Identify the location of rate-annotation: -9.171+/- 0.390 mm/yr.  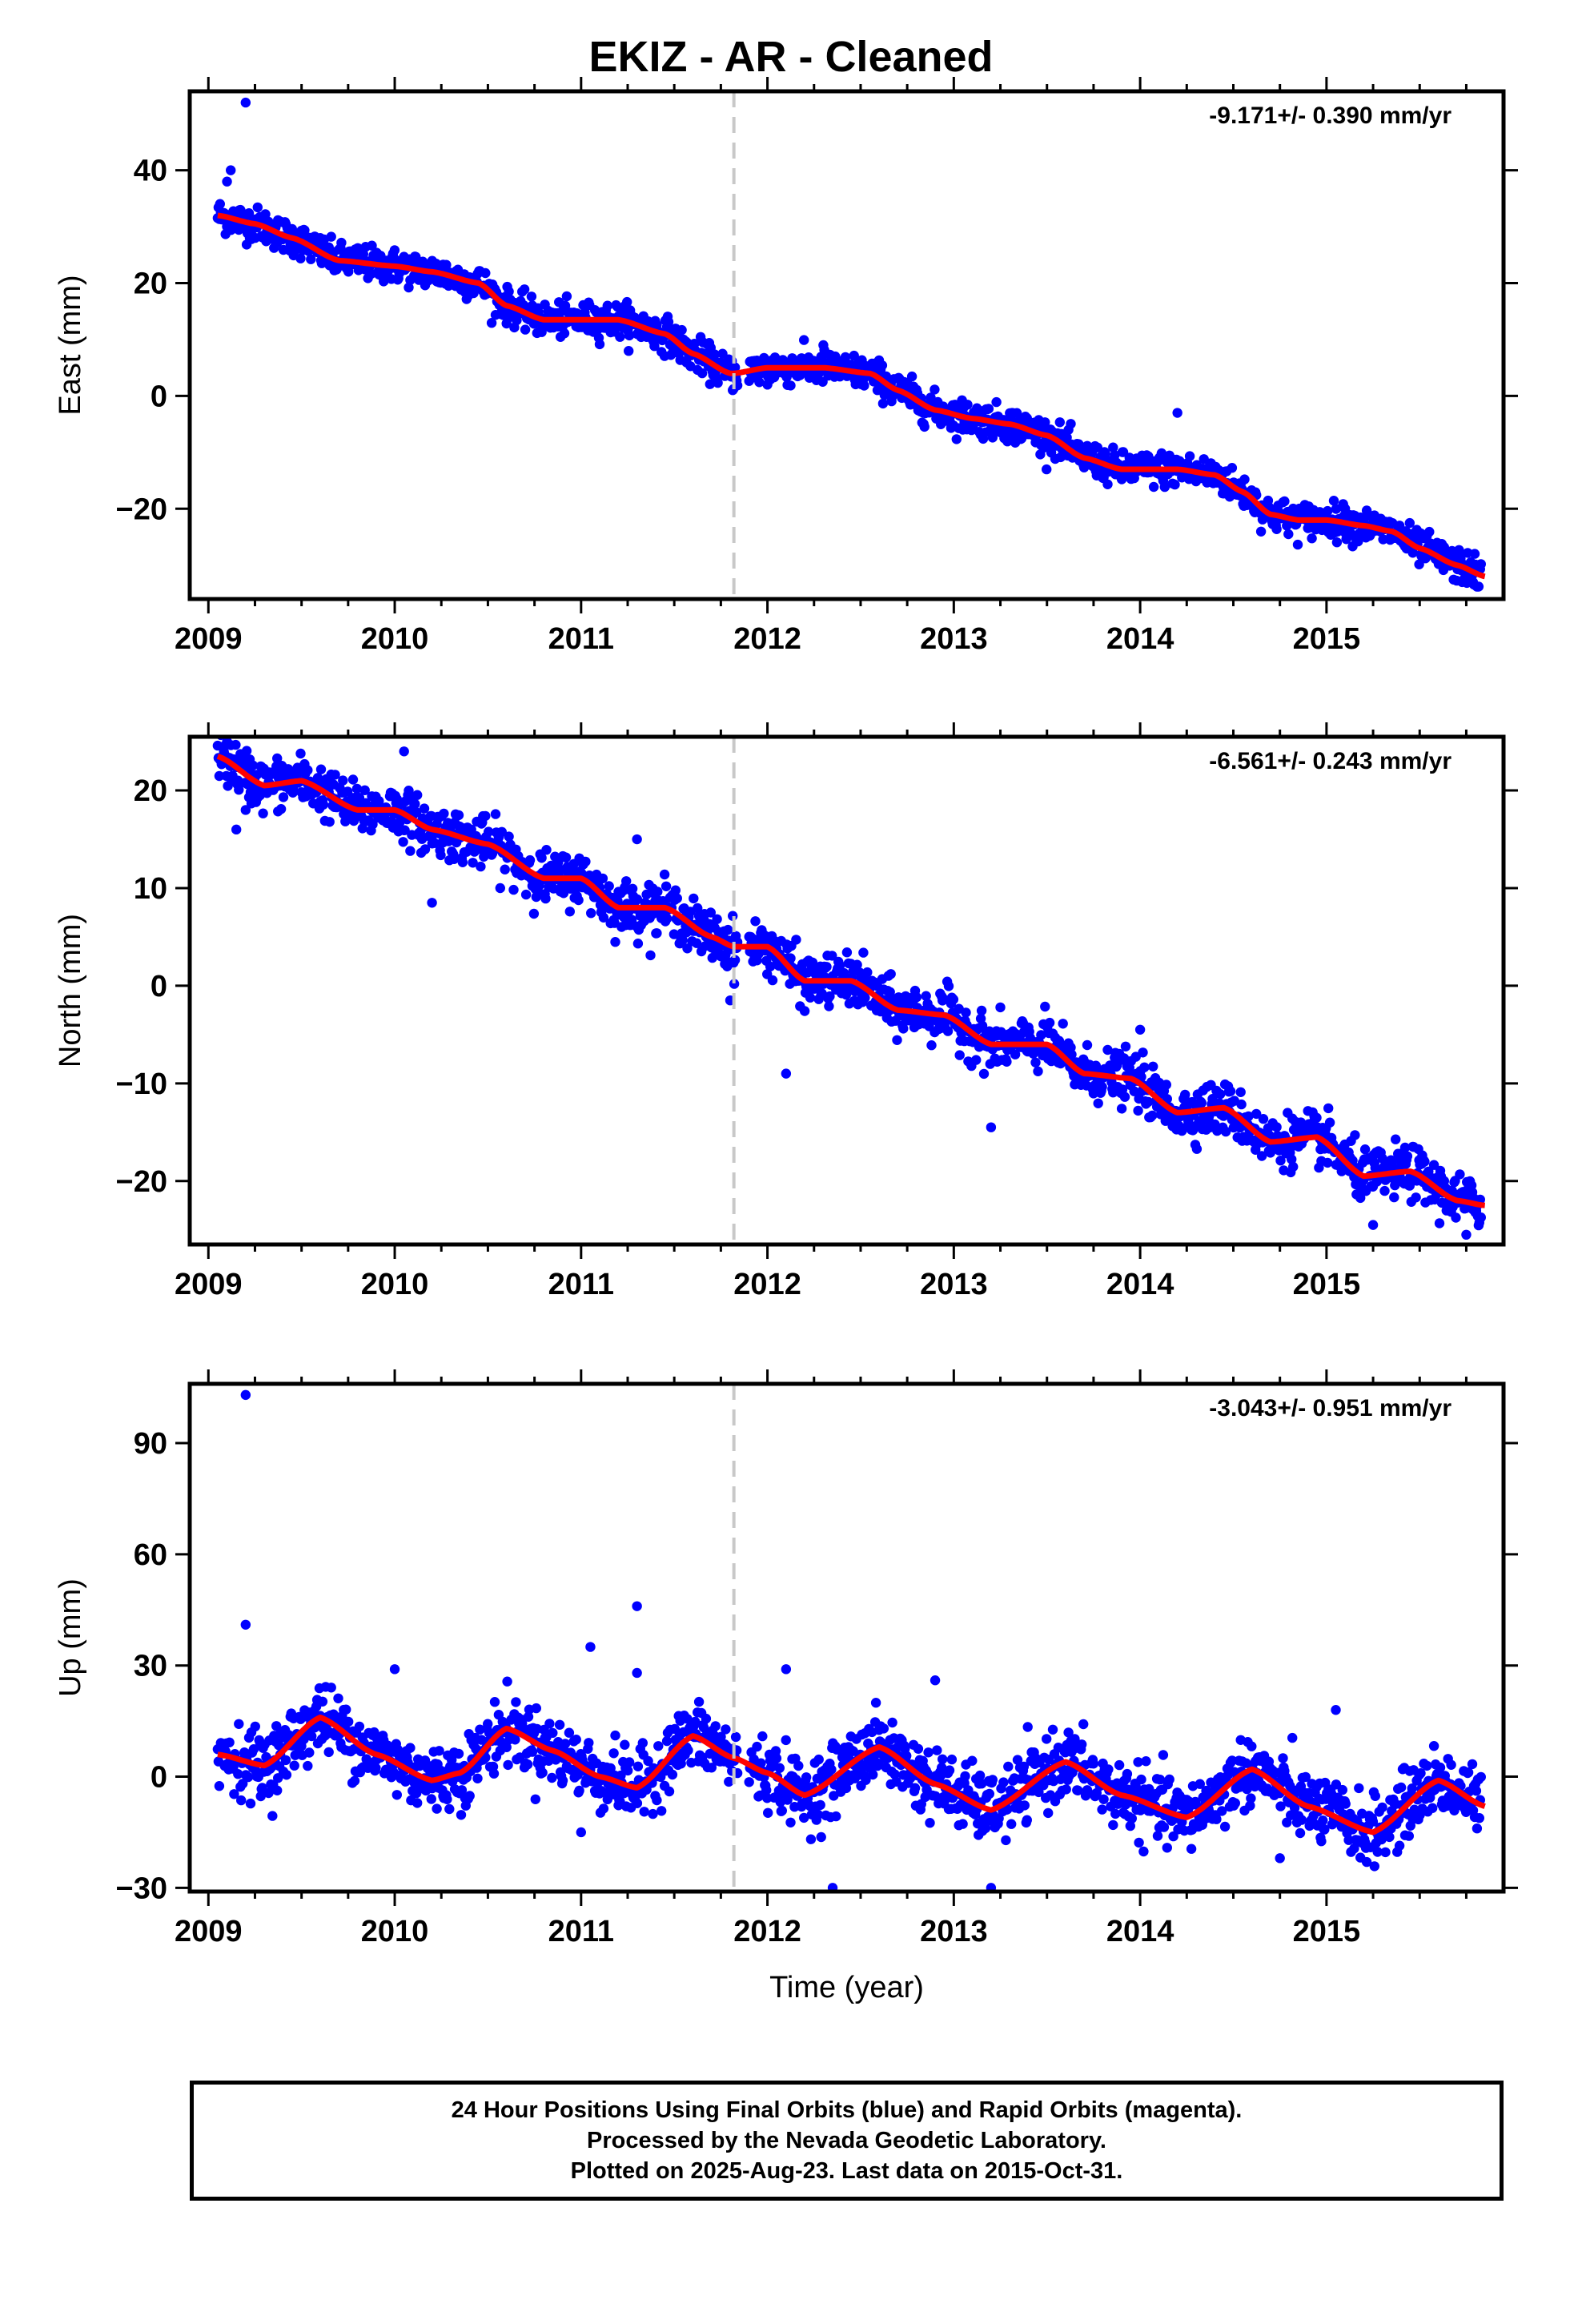
(1330, 116).